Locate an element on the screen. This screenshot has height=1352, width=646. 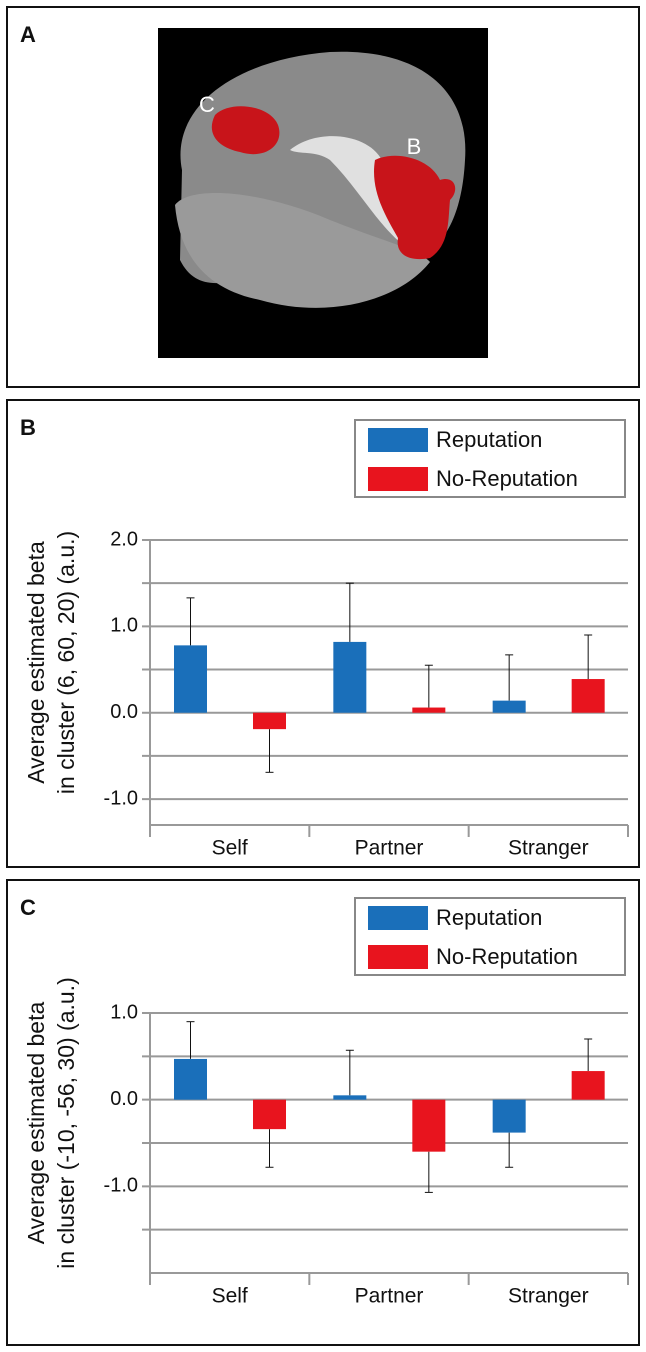
brain-image: C B is located at coordinates (323, 193).